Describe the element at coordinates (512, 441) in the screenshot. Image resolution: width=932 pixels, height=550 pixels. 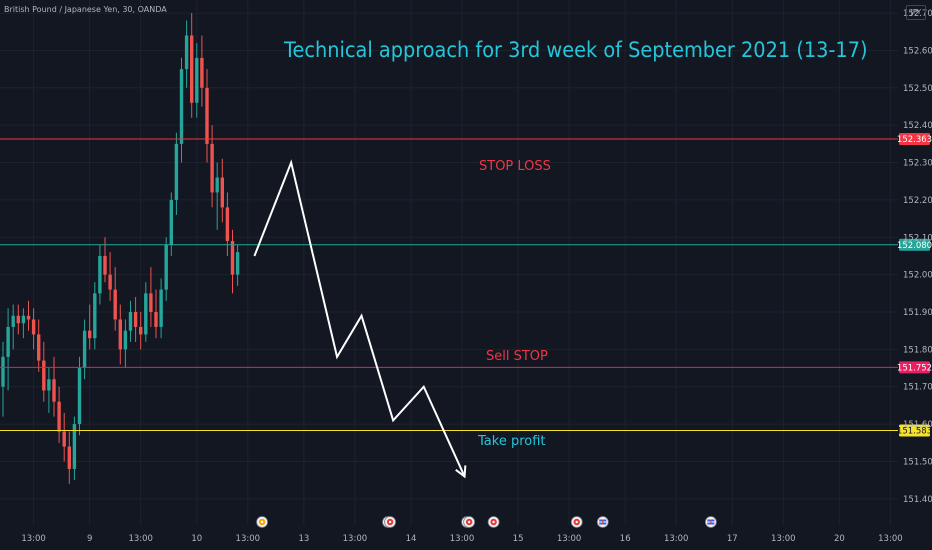
I see `take-profit-label: Take profit` at that location.